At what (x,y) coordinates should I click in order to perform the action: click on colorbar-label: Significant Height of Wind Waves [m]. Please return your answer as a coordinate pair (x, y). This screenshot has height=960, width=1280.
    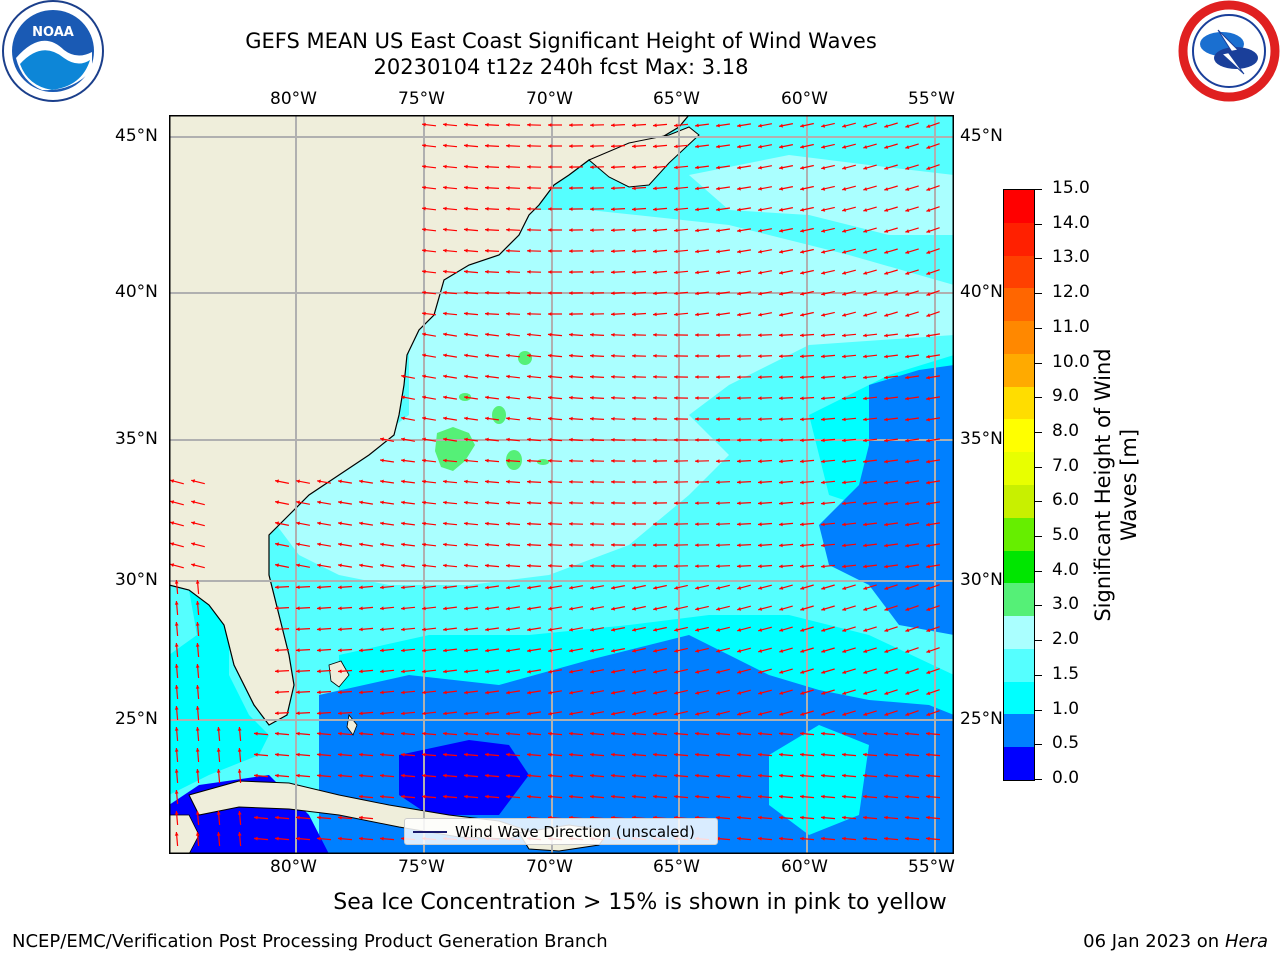
    Looking at the image, I should click on (1116, 485).